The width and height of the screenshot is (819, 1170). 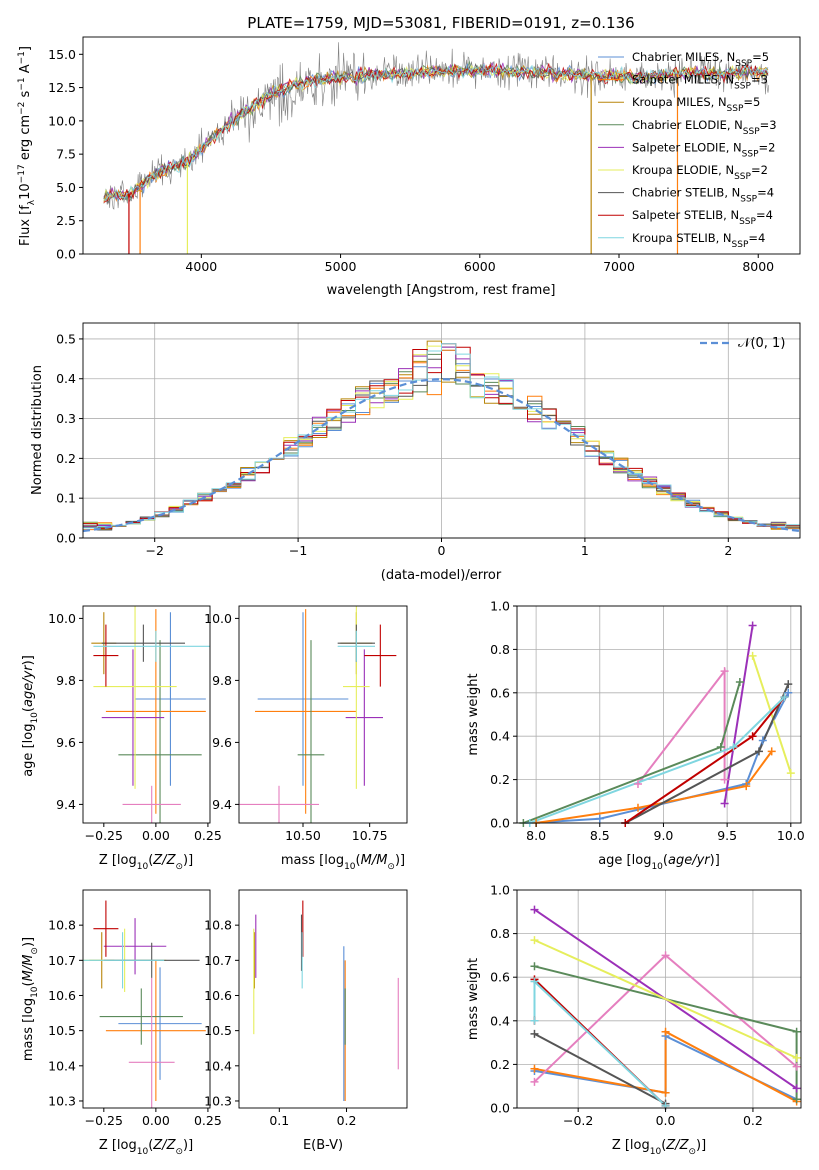 What do you see at coordinates (341, 266) in the screenshot?
I see `x-tick-label: 5000` at bounding box center [341, 266].